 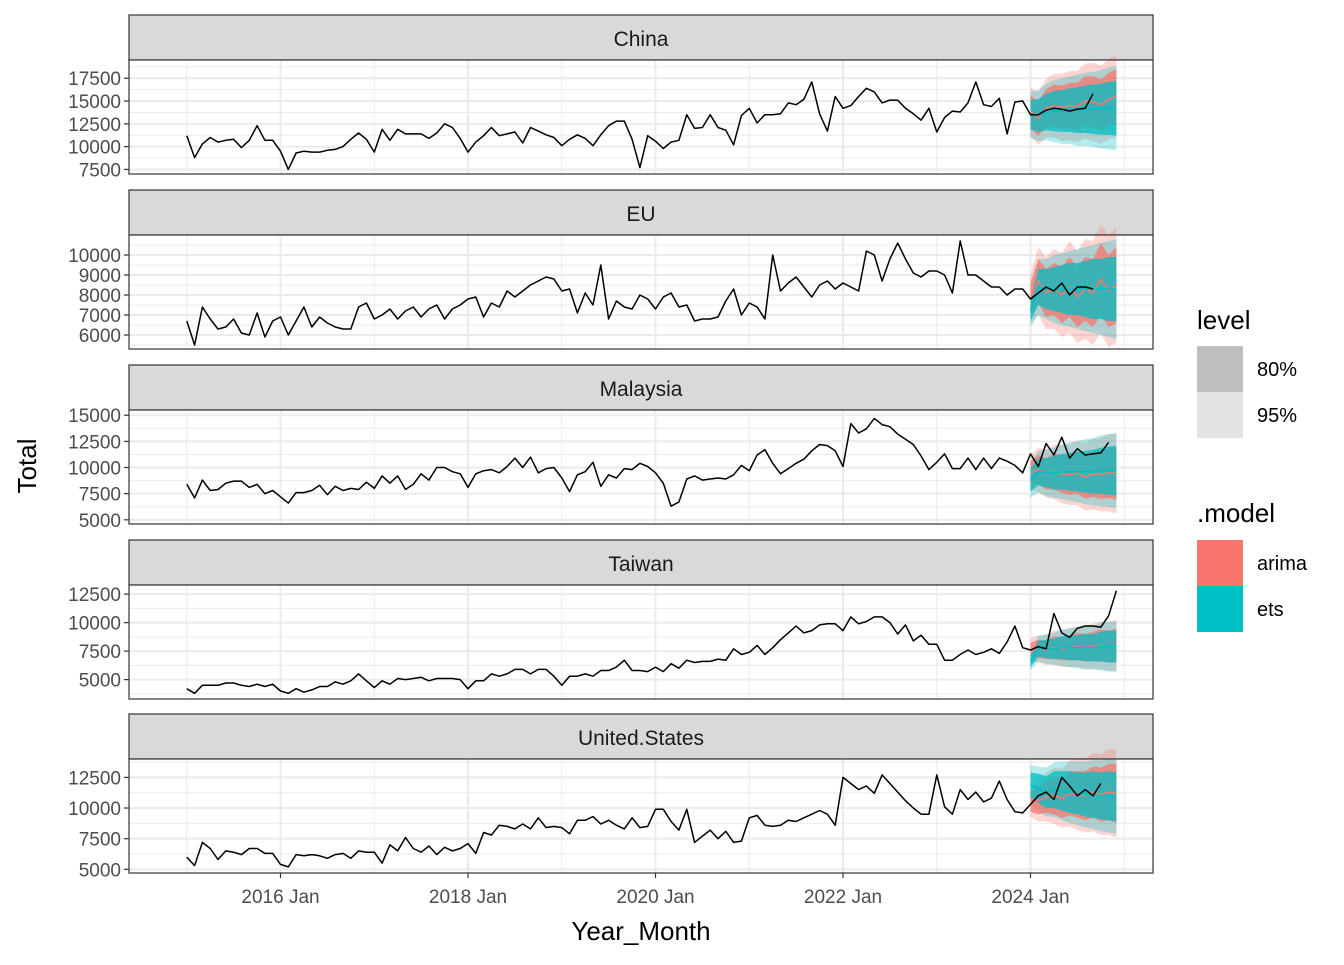 What do you see at coordinates (1236, 513) in the screenshot?
I see `legend-title-model: .model` at bounding box center [1236, 513].